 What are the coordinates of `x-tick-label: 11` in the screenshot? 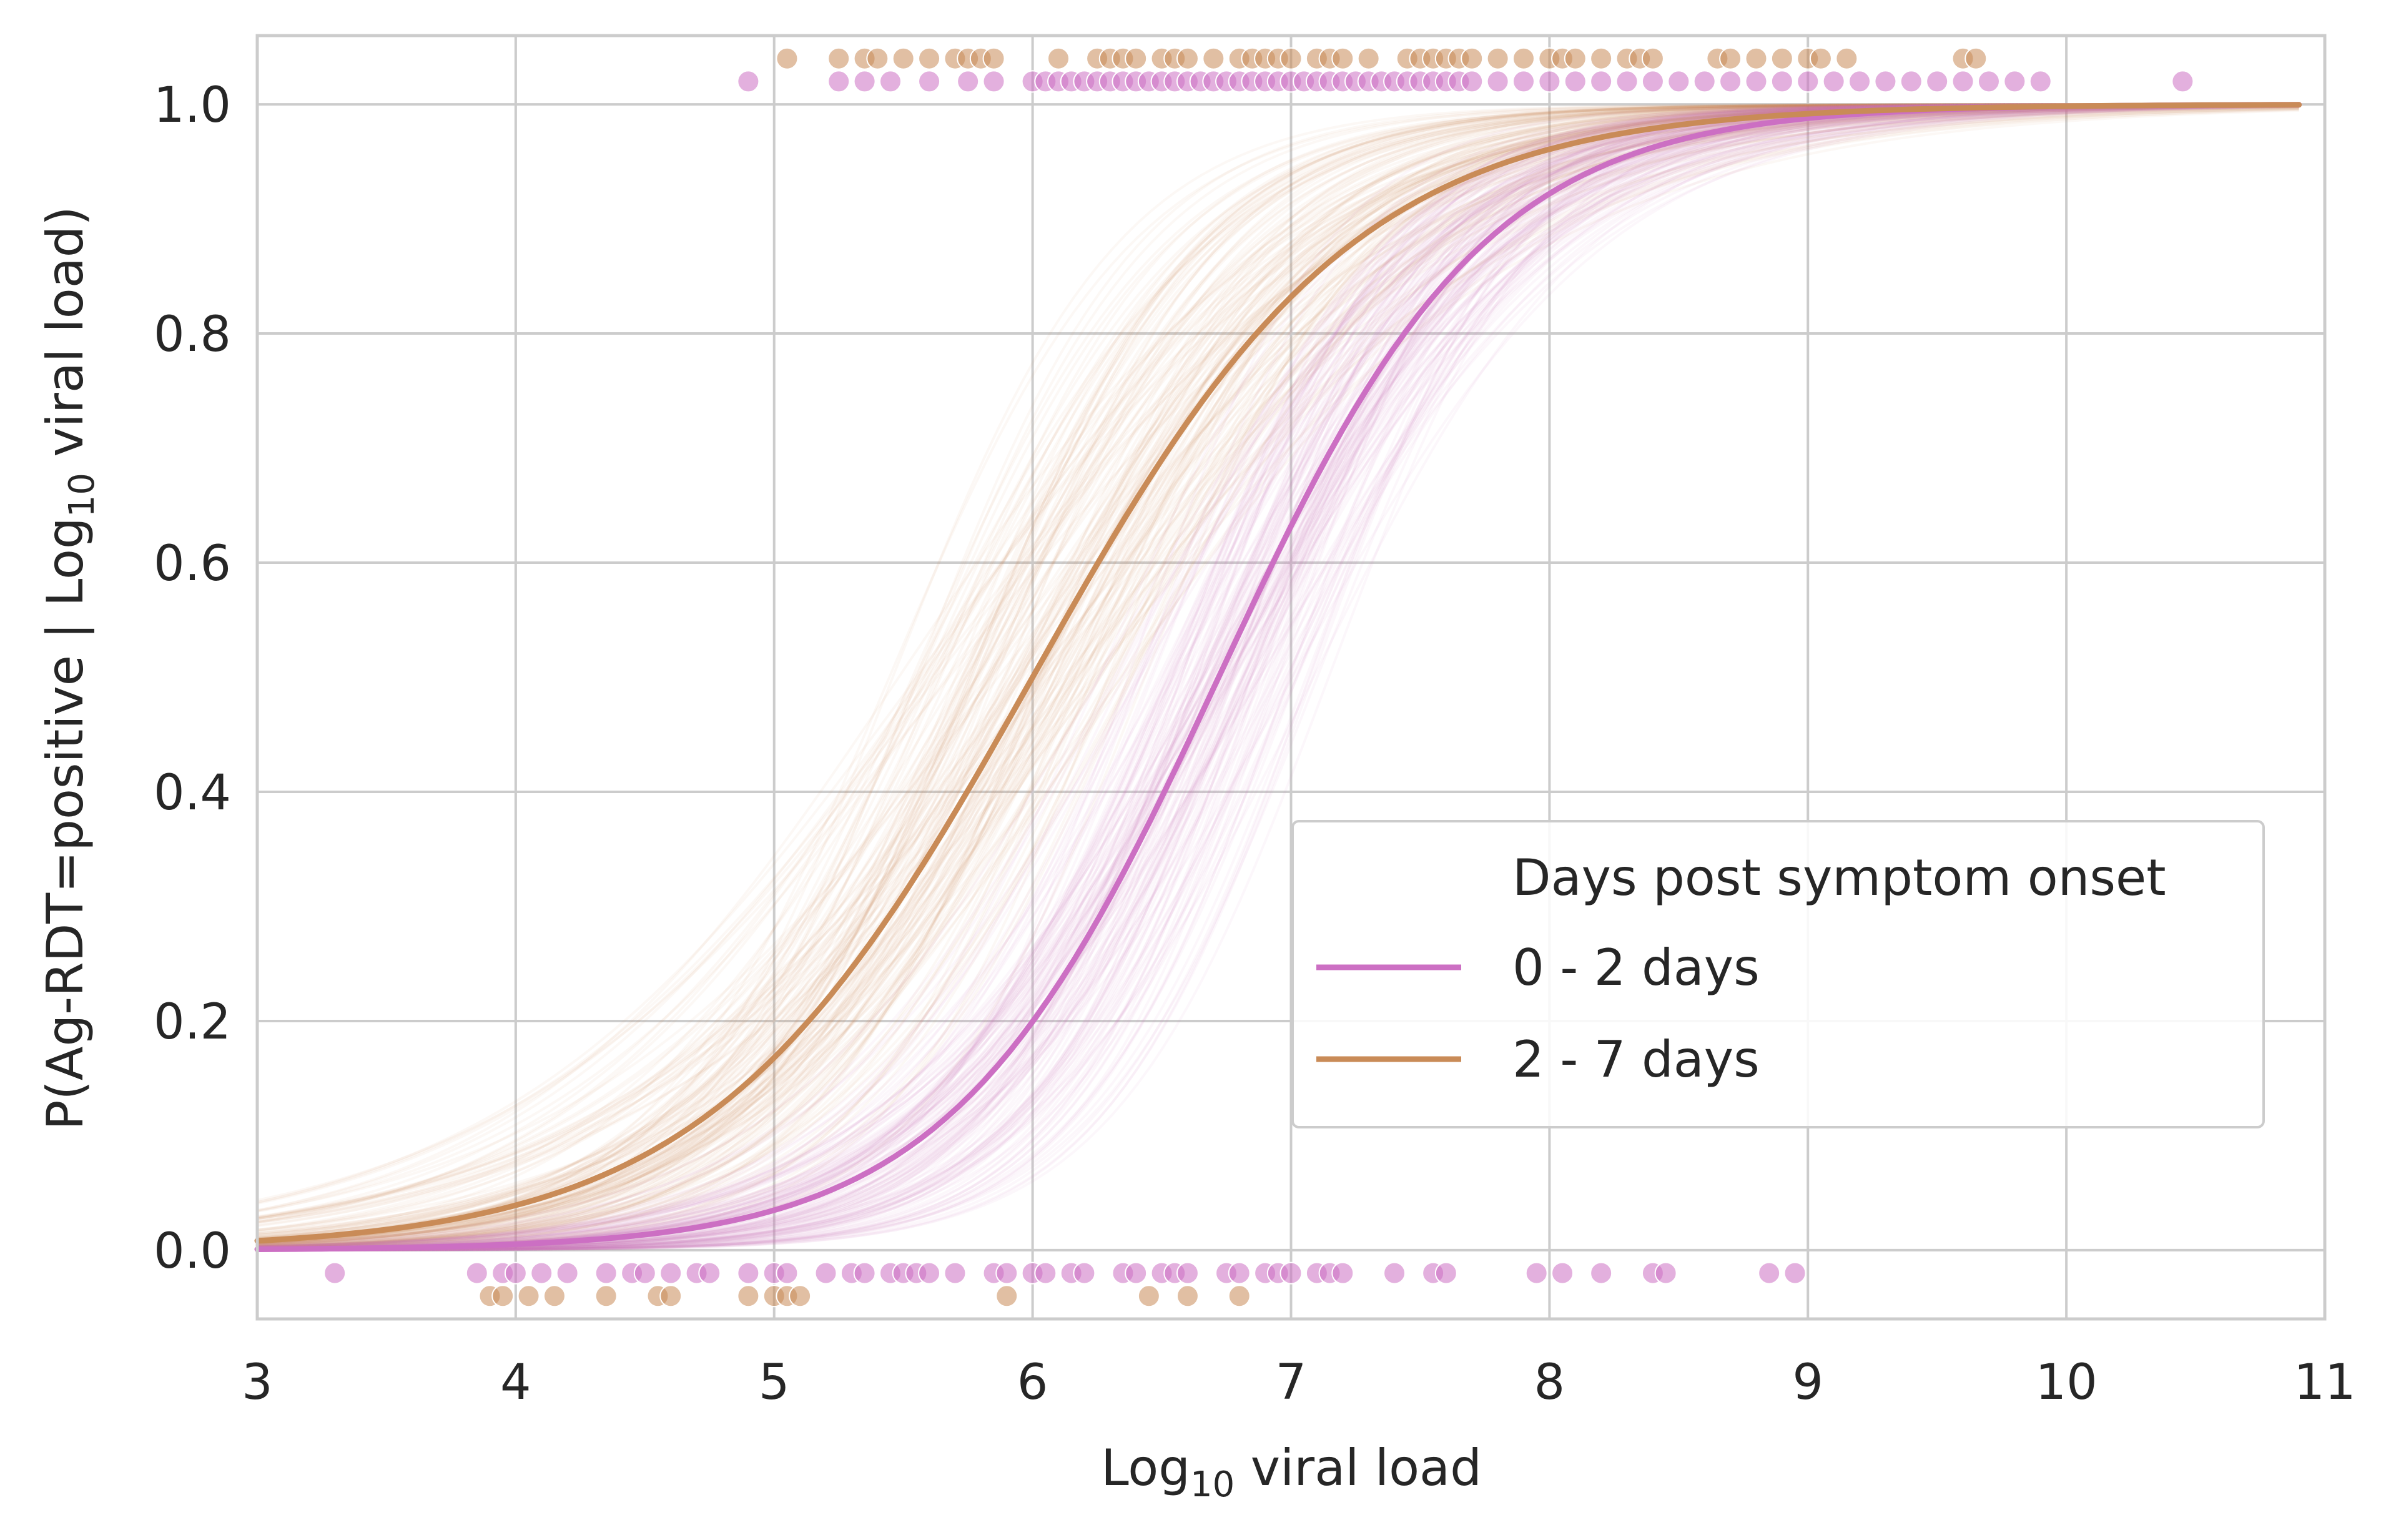 It's located at (2324, 1383).